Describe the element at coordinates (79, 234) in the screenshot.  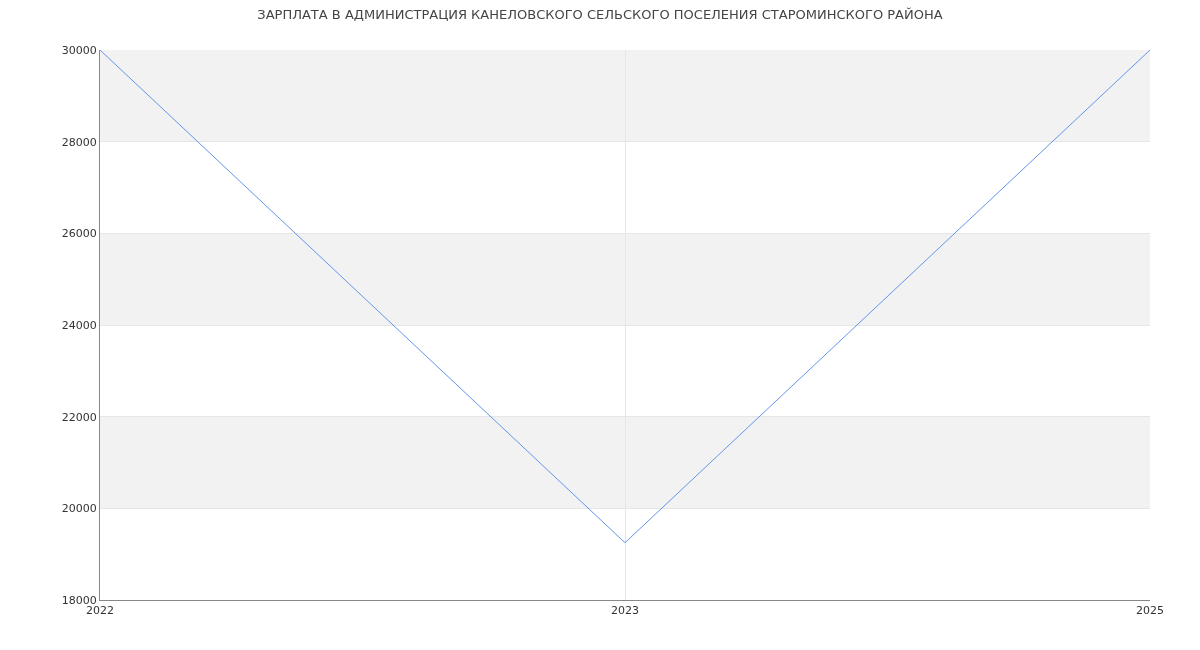
I see `y-tick-label: 26000` at that location.